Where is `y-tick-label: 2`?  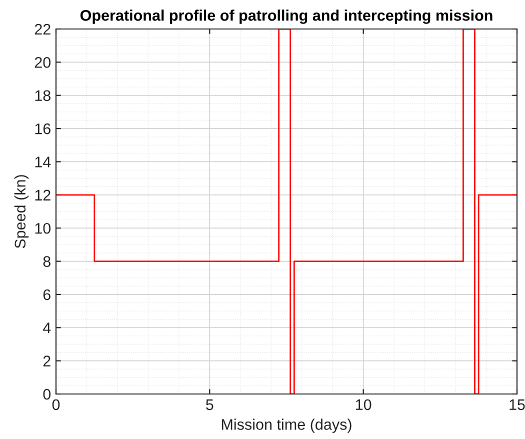
y-tick-label: 2 is located at coordinates (46, 361).